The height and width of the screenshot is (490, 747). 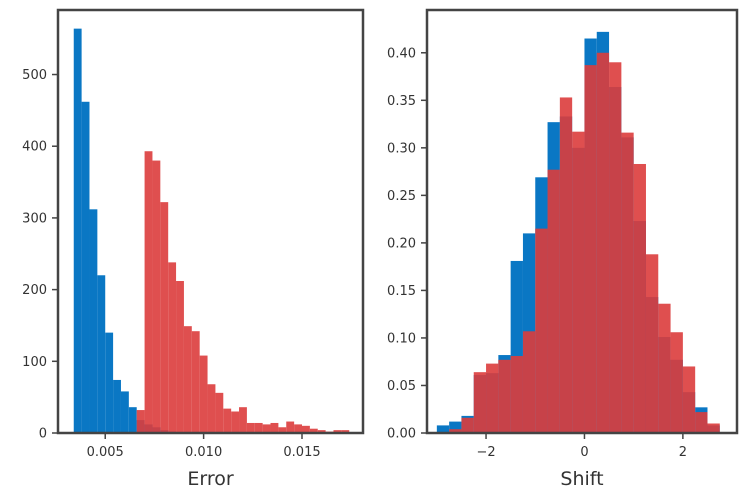 What do you see at coordinates (401, 53) in the screenshot?
I see `y-tick-label: 0.40` at bounding box center [401, 53].